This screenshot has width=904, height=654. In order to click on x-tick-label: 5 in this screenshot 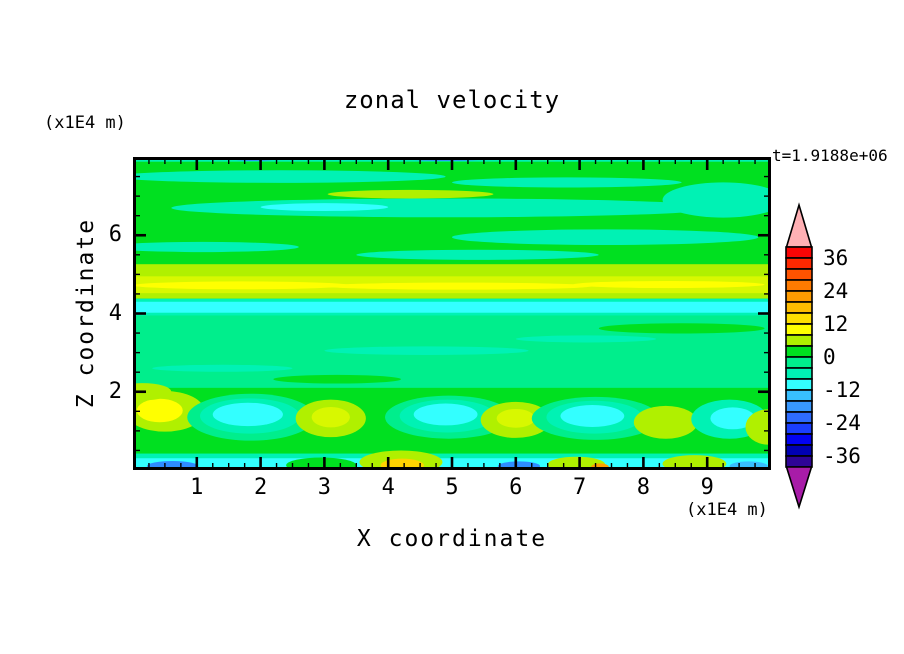, I will do `click(452, 487)`.